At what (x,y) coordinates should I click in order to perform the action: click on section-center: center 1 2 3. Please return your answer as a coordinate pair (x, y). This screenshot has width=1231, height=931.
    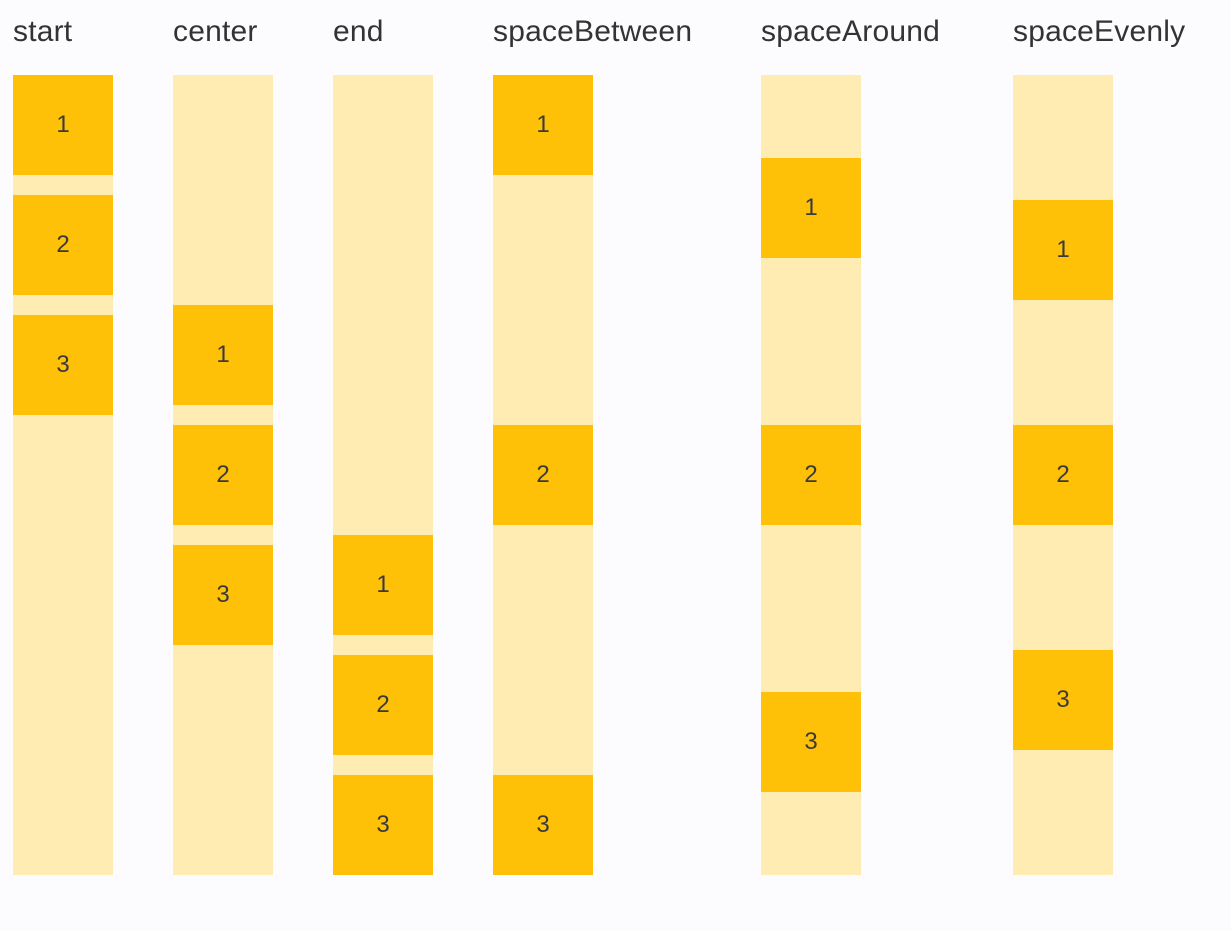
    Looking at the image, I should click on (223, 437).